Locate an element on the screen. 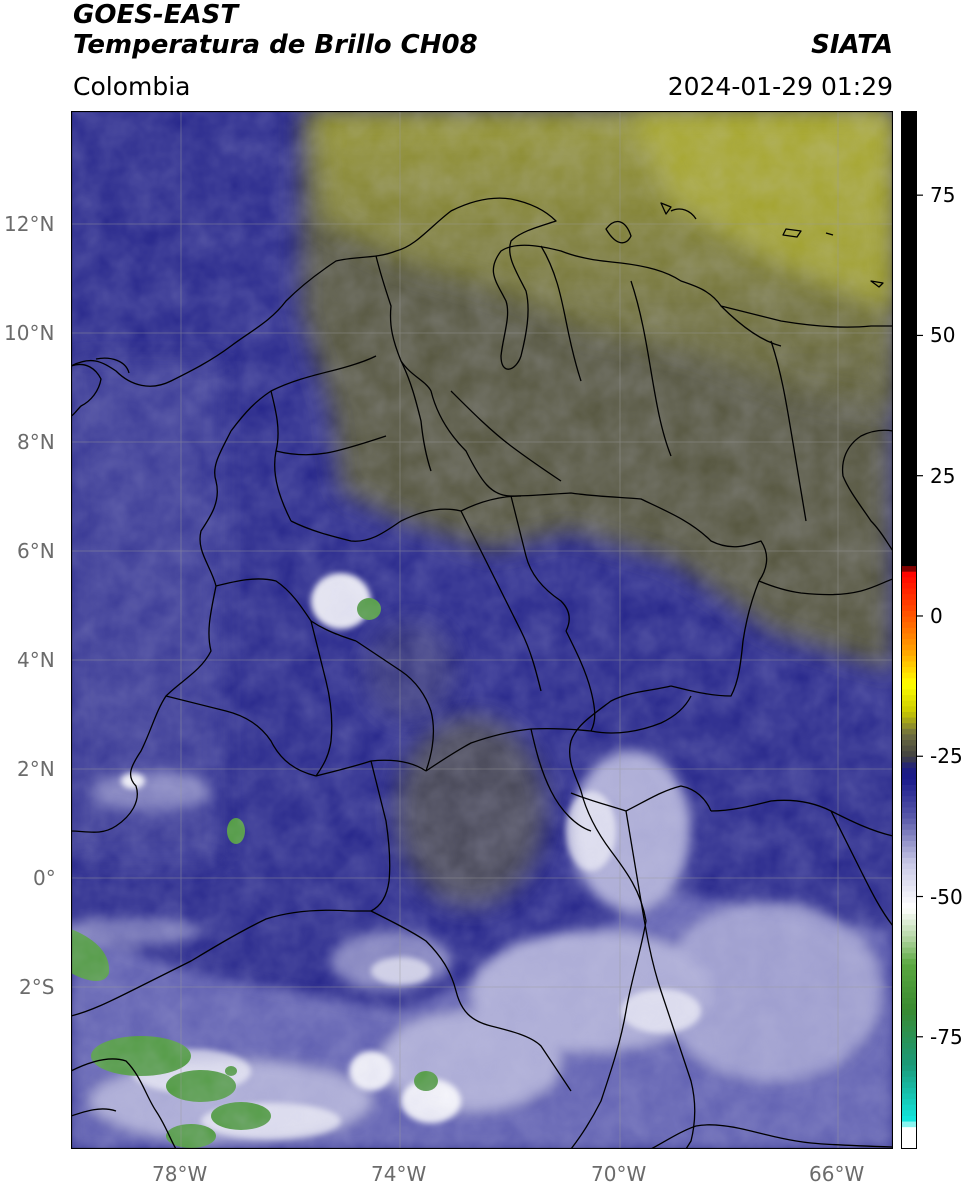  colorbar-label-minus25: -25 is located at coordinates (946, 756).